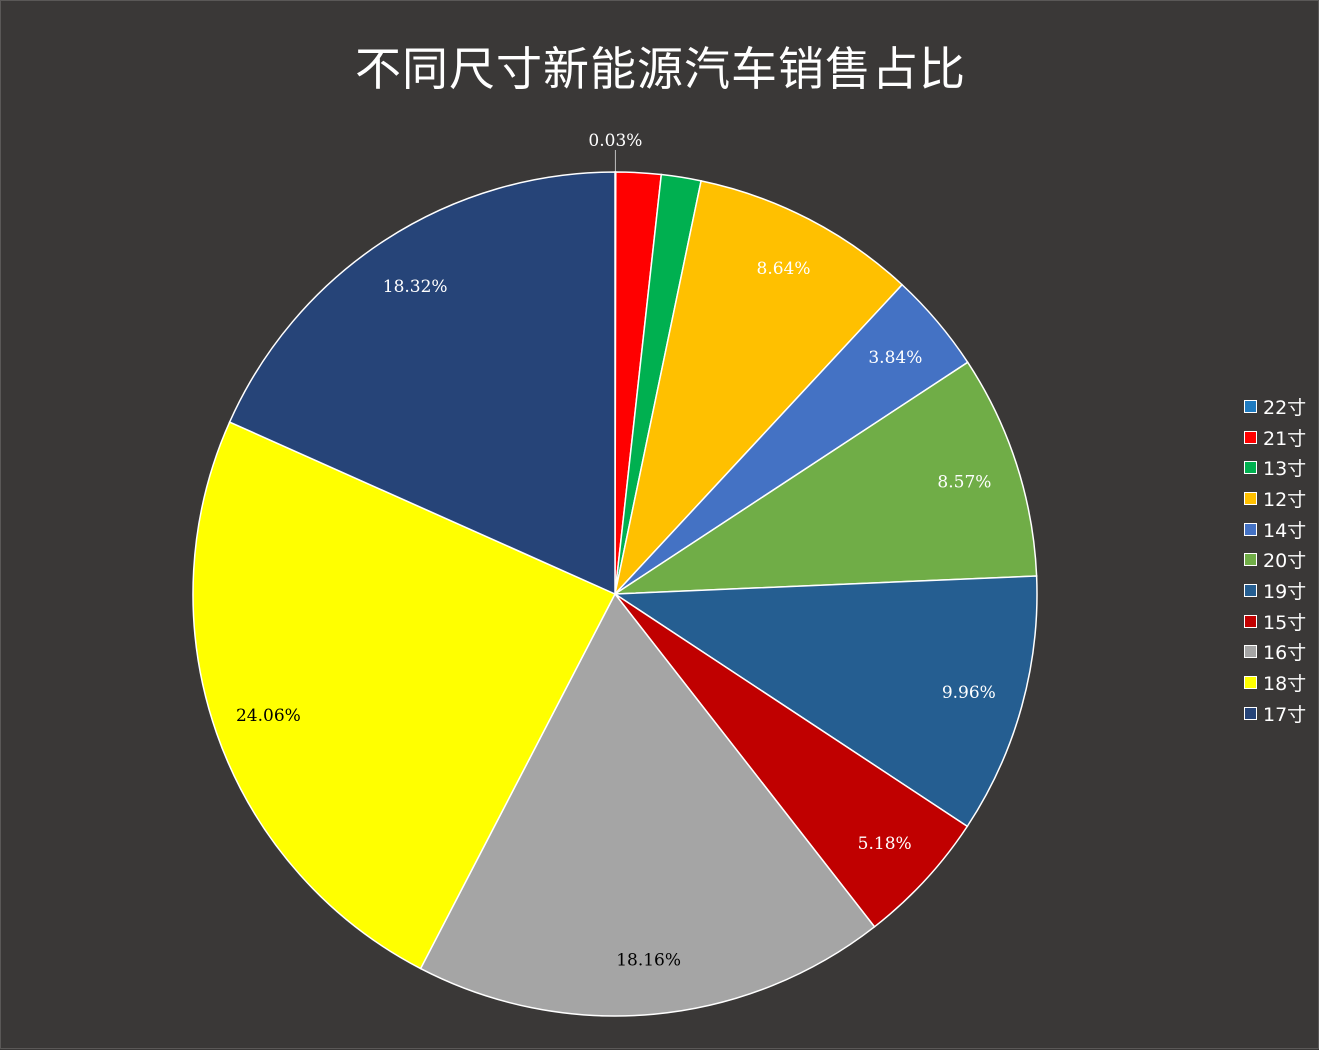  I want to click on legend: 22寸 21寸 13寸 12寸 14寸 20寸 19寸 15寸 16寸 18寸 17寸, so click(1281, 560).